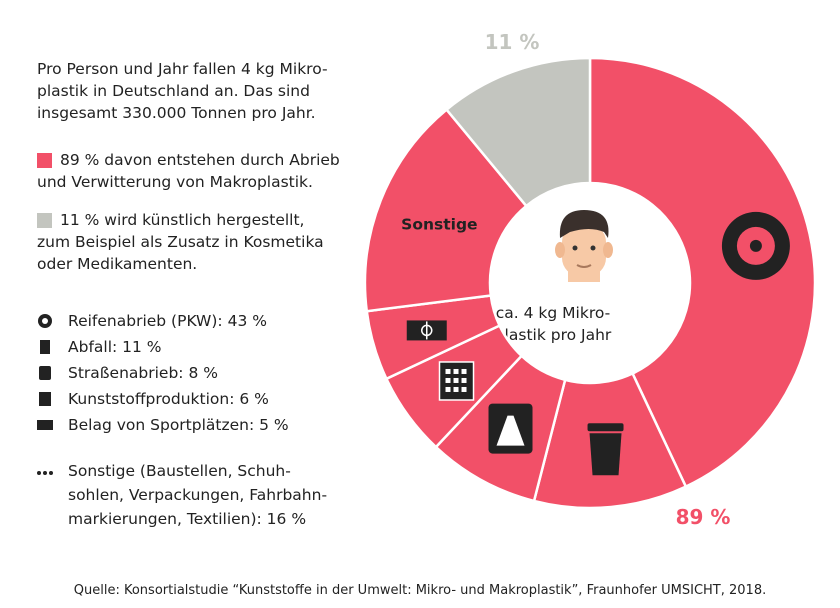 The image size is (840, 608). What do you see at coordinates (168, 399) in the screenshot?
I see `legend-entry: Kunststoffproduktion: 6 %` at bounding box center [168, 399].